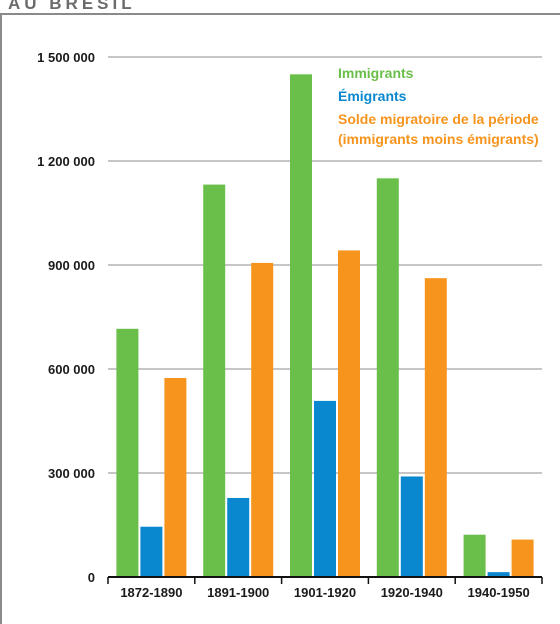 The image size is (560, 624). What do you see at coordinates (499, 592) in the screenshot?
I see `x-tick-label: 1940-1950` at bounding box center [499, 592].